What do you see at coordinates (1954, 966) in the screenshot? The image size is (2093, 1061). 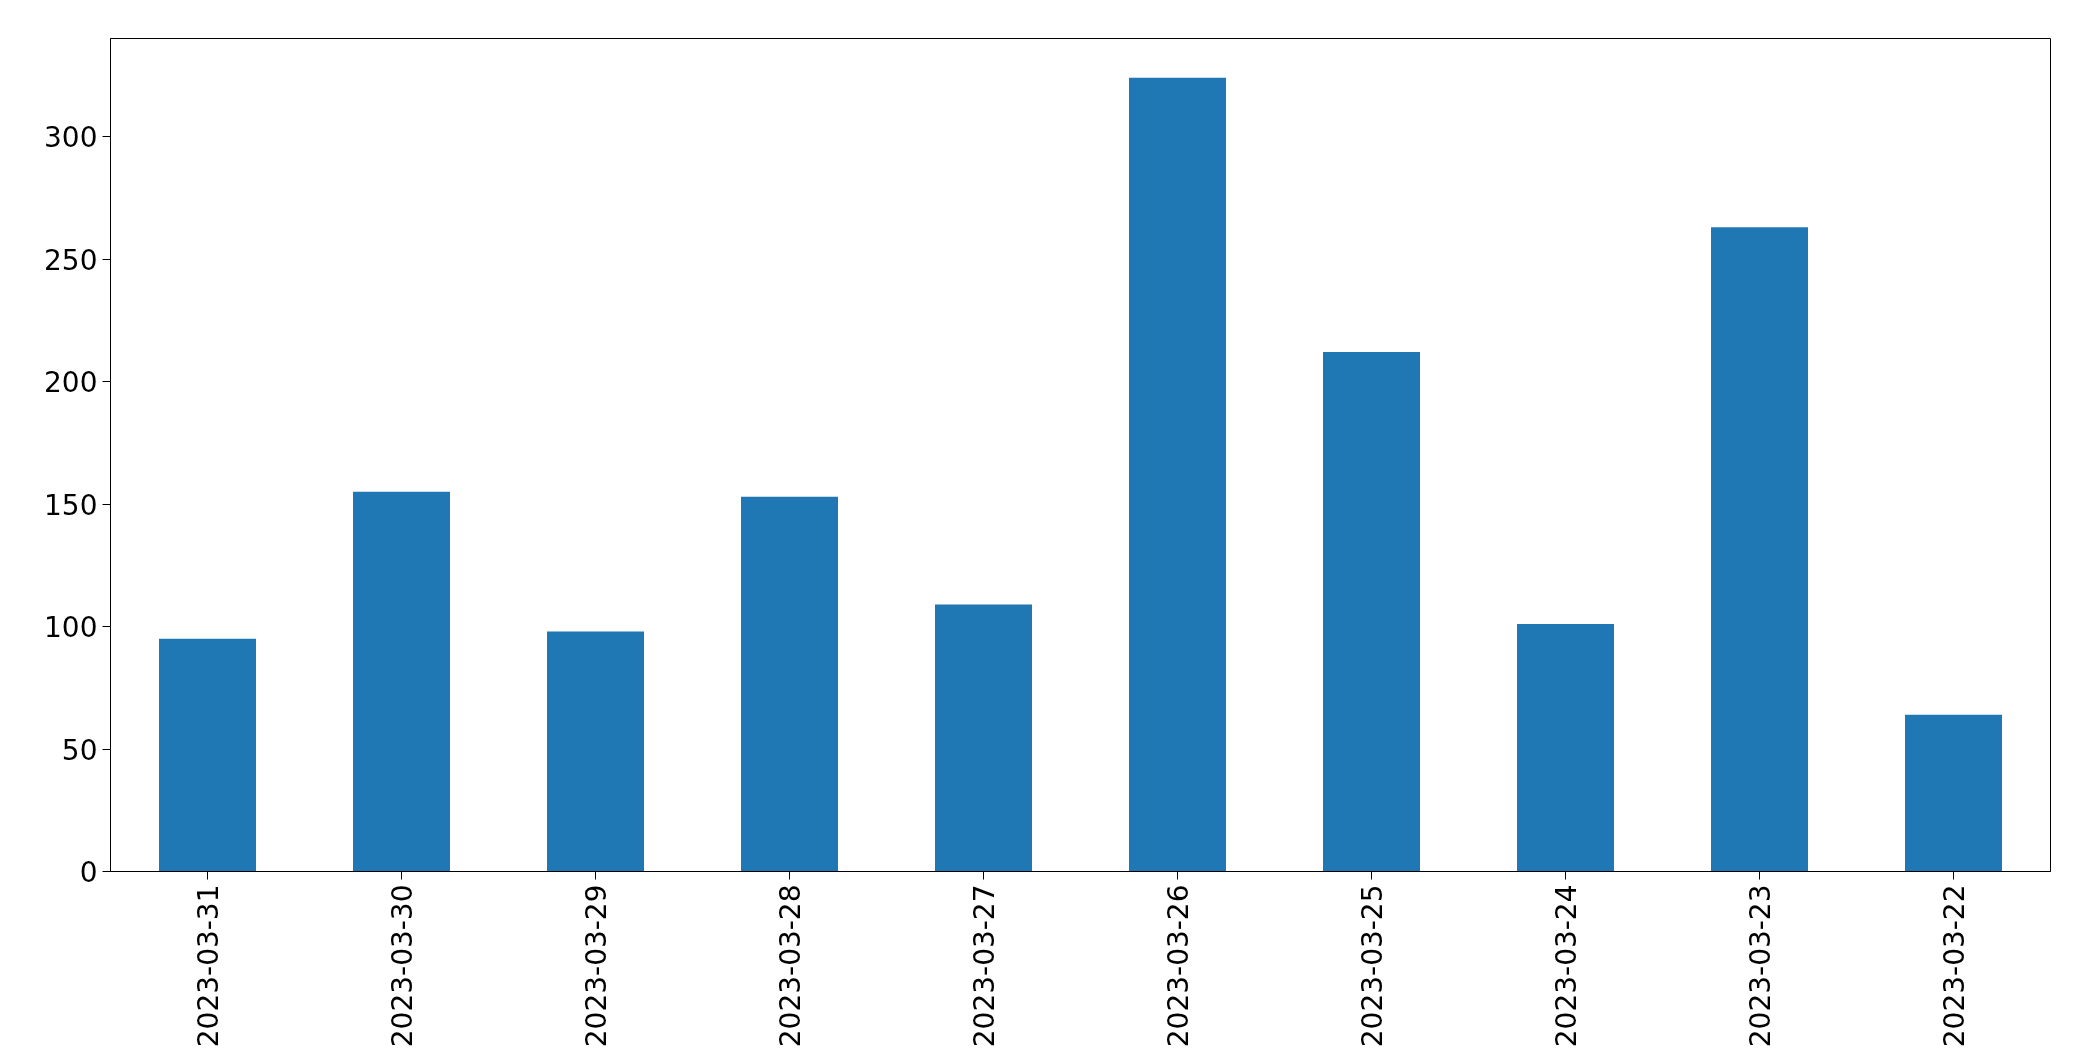 I see `x-tick-label: 2023-03-22` at bounding box center [1954, 966].